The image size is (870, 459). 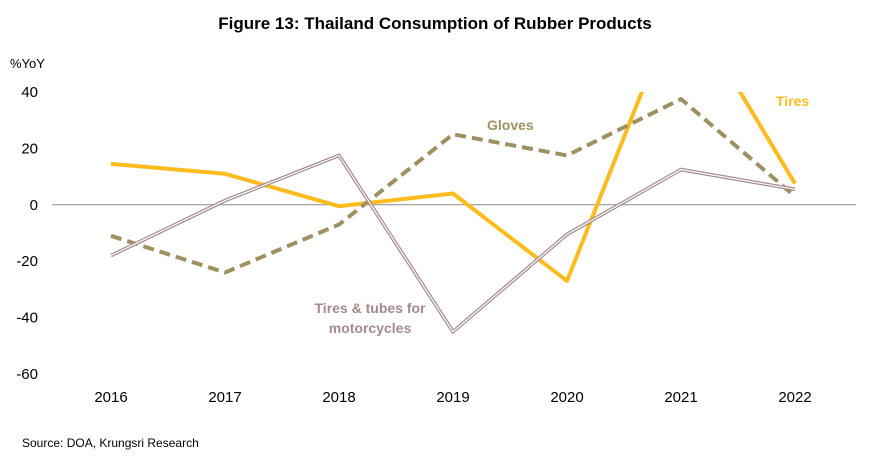 I want to click on series-label-tires: Tires, so click(x=792, y=101).